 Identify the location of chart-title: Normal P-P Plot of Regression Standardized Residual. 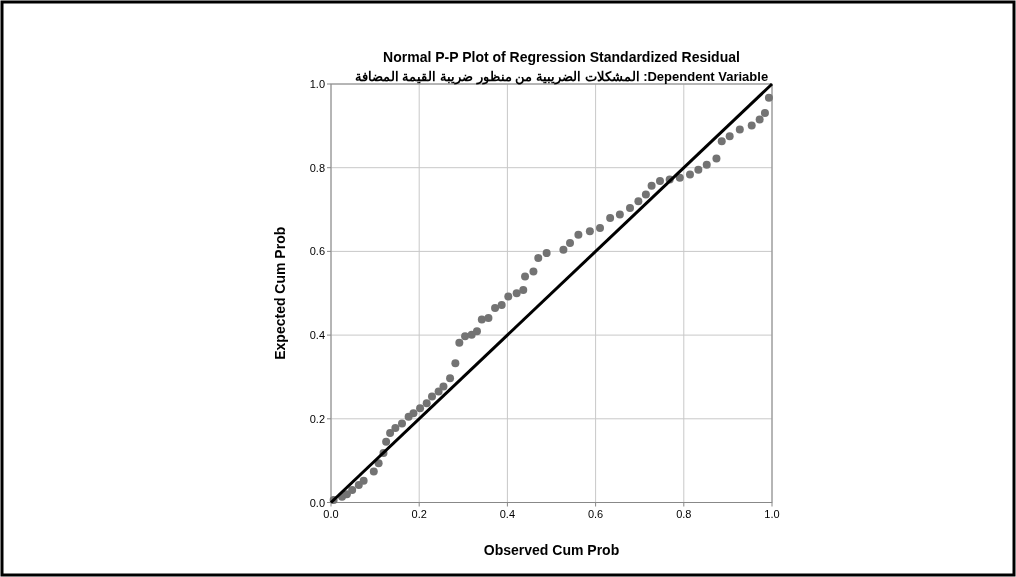
(561, 57).